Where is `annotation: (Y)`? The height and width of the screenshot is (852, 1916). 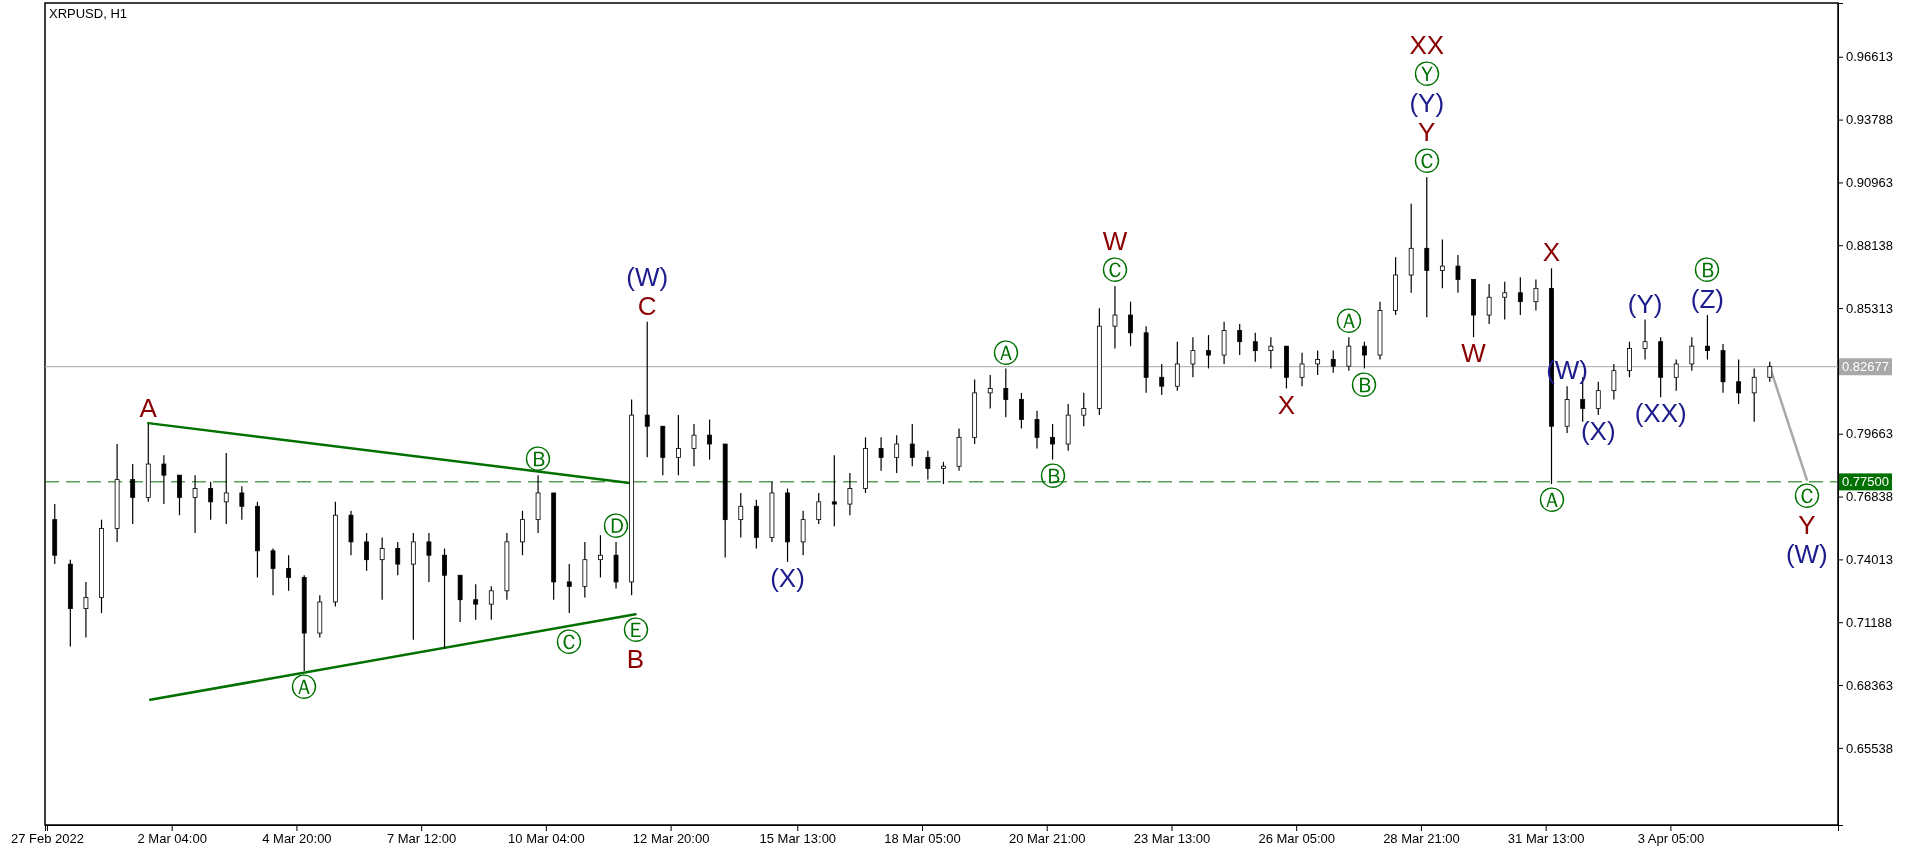
annotation: (Y) is located at coordinates (1645, 303).